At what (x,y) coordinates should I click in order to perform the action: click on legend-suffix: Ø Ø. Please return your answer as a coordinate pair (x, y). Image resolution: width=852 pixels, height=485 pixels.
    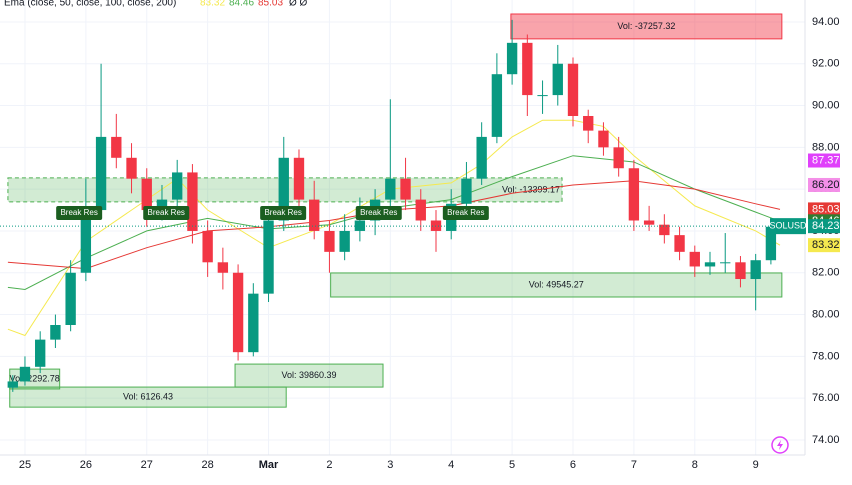
    Looking at the image, I should click on (298, 4).